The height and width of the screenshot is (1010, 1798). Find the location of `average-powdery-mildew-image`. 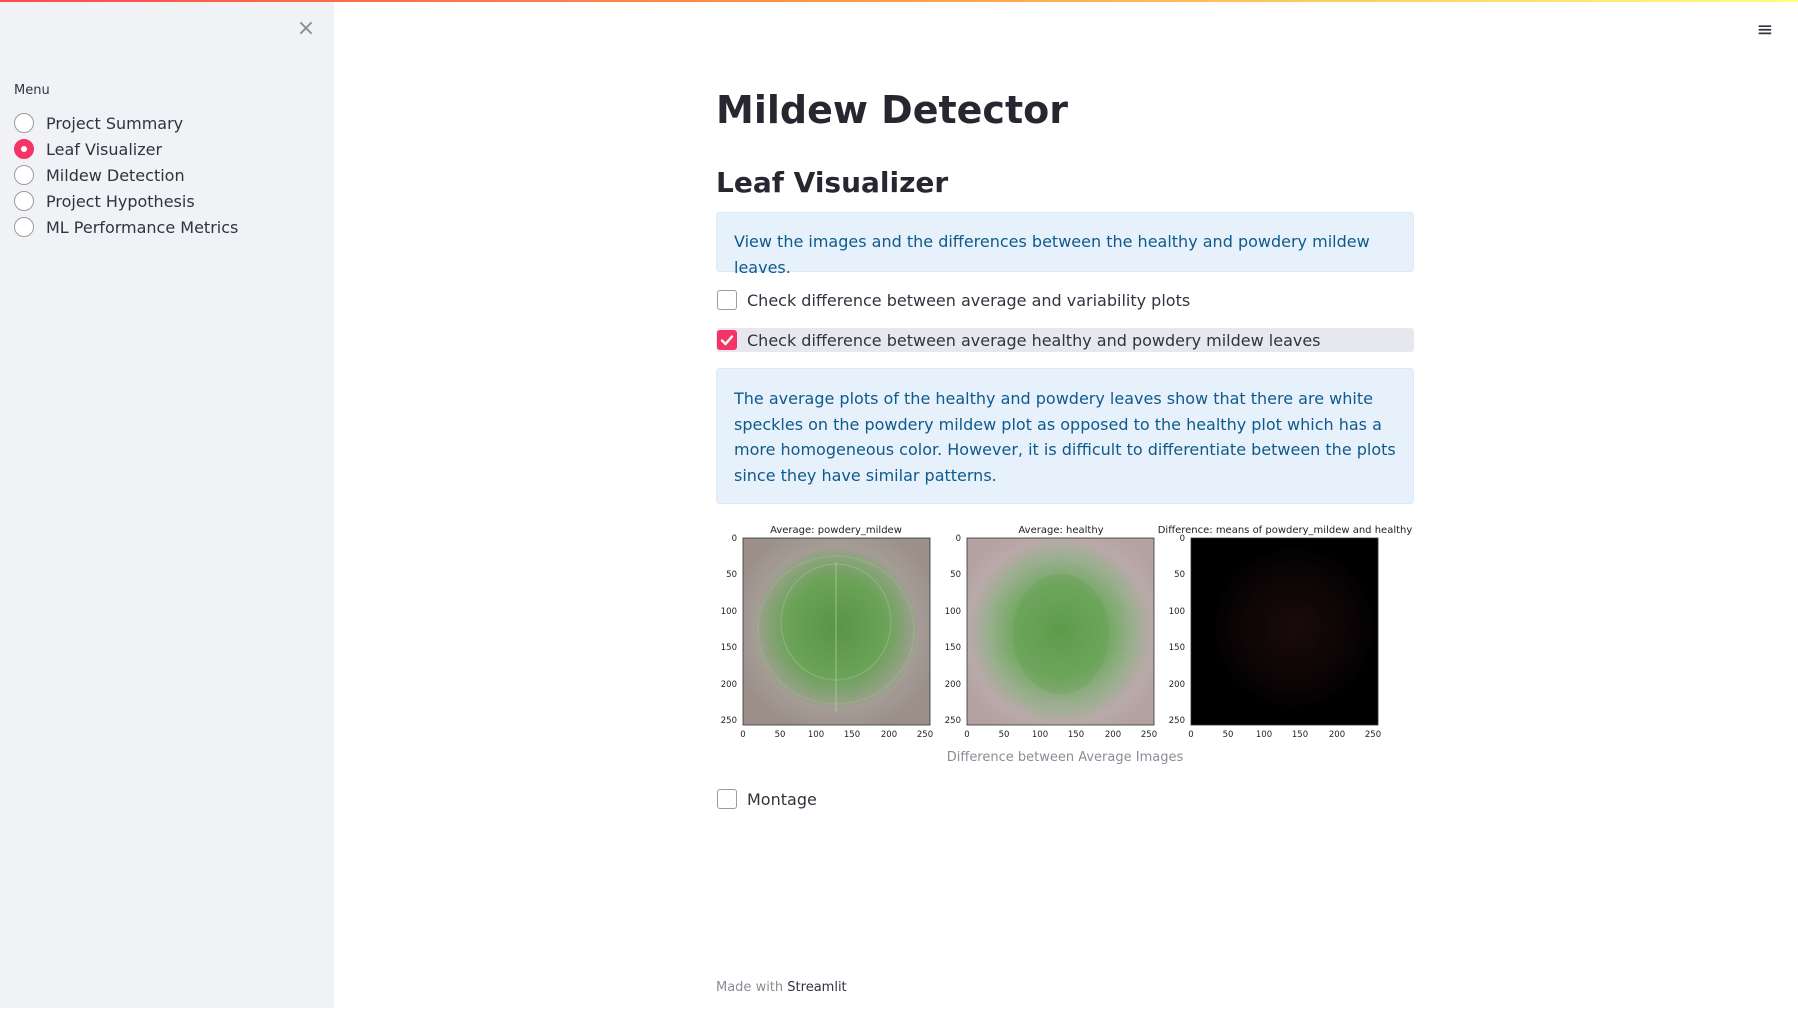

average-powdery-mildew-image is located at coordinates (836, 631).